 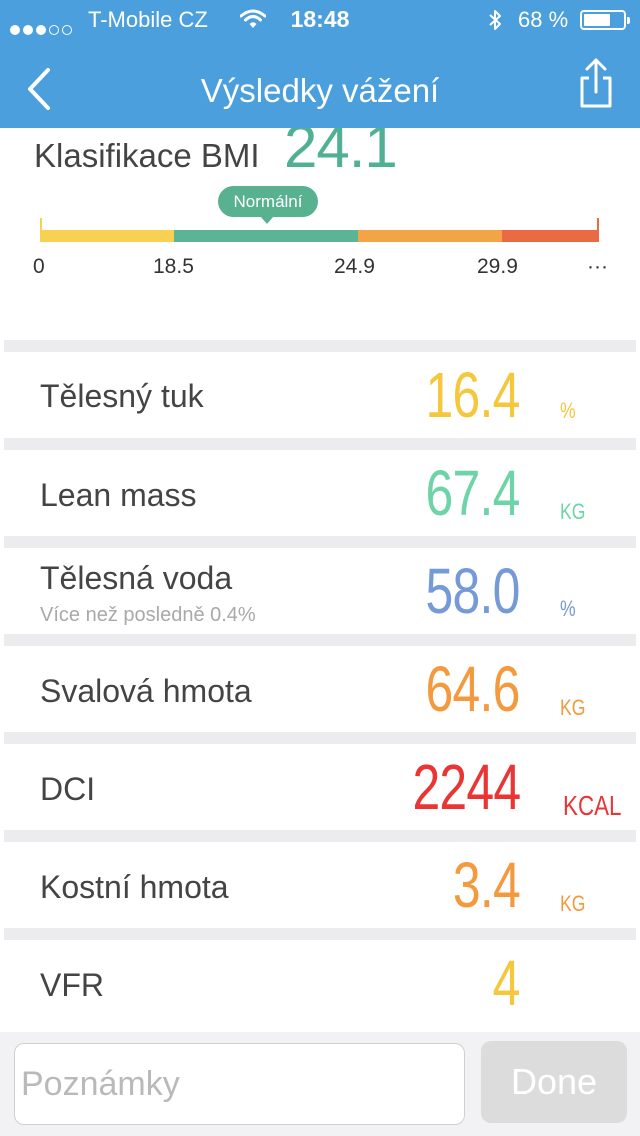 What do you see at coordinates (473, 493) in the screenshot?
I see `metric-value: 67.4` at bounding box center [473, 493].